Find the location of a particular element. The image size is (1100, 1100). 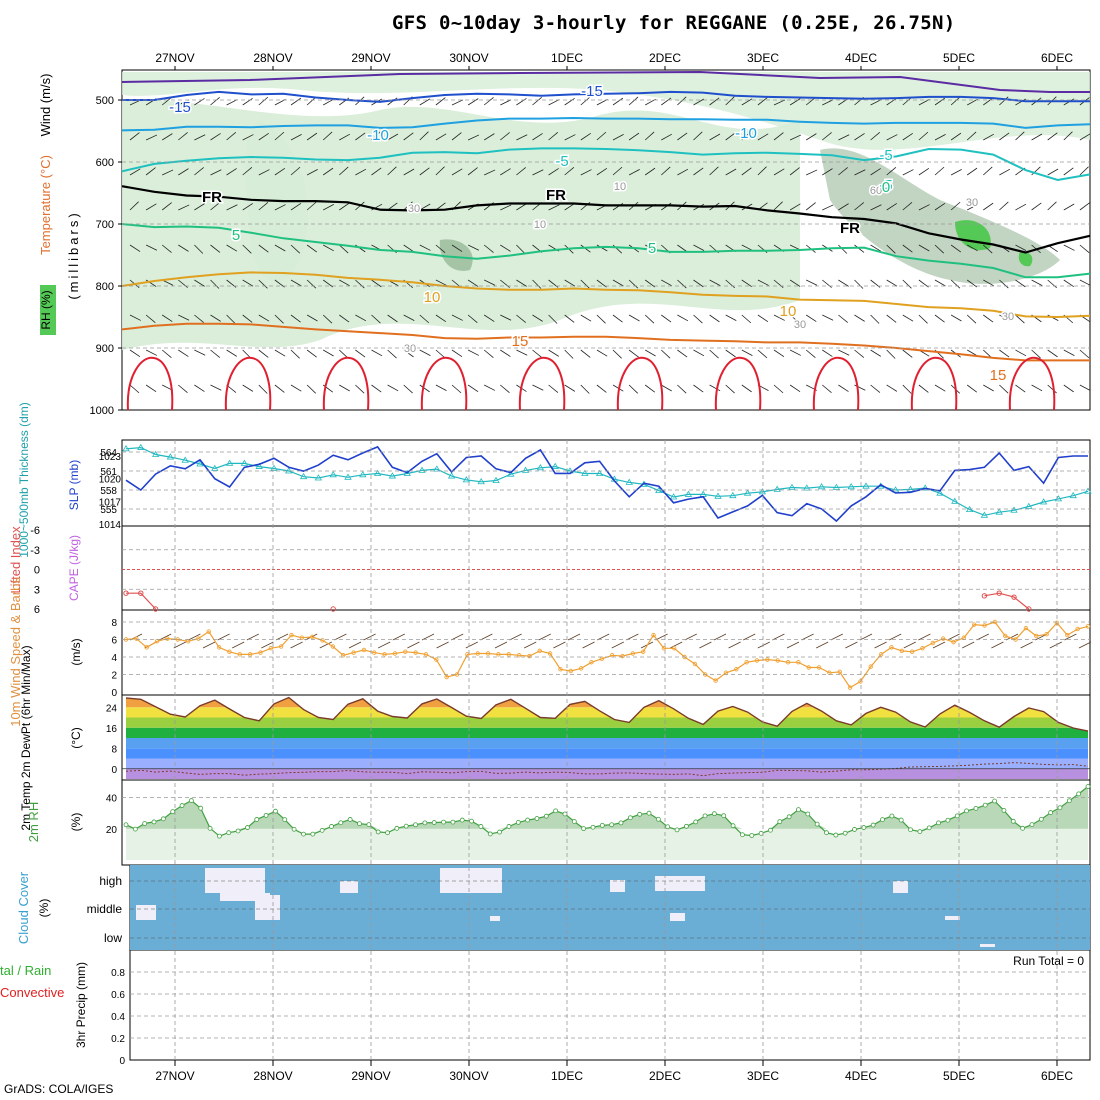

slp-label: SLP (mb) is located at coordinates (74, 485).